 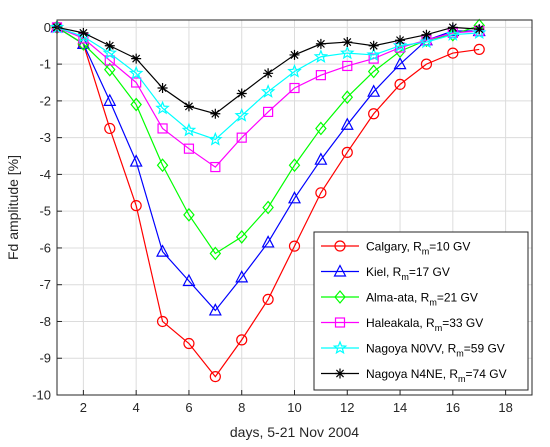 I want to click on legend-item: Alma-ata, Rm=21 GV, so click(x=399, y=299).